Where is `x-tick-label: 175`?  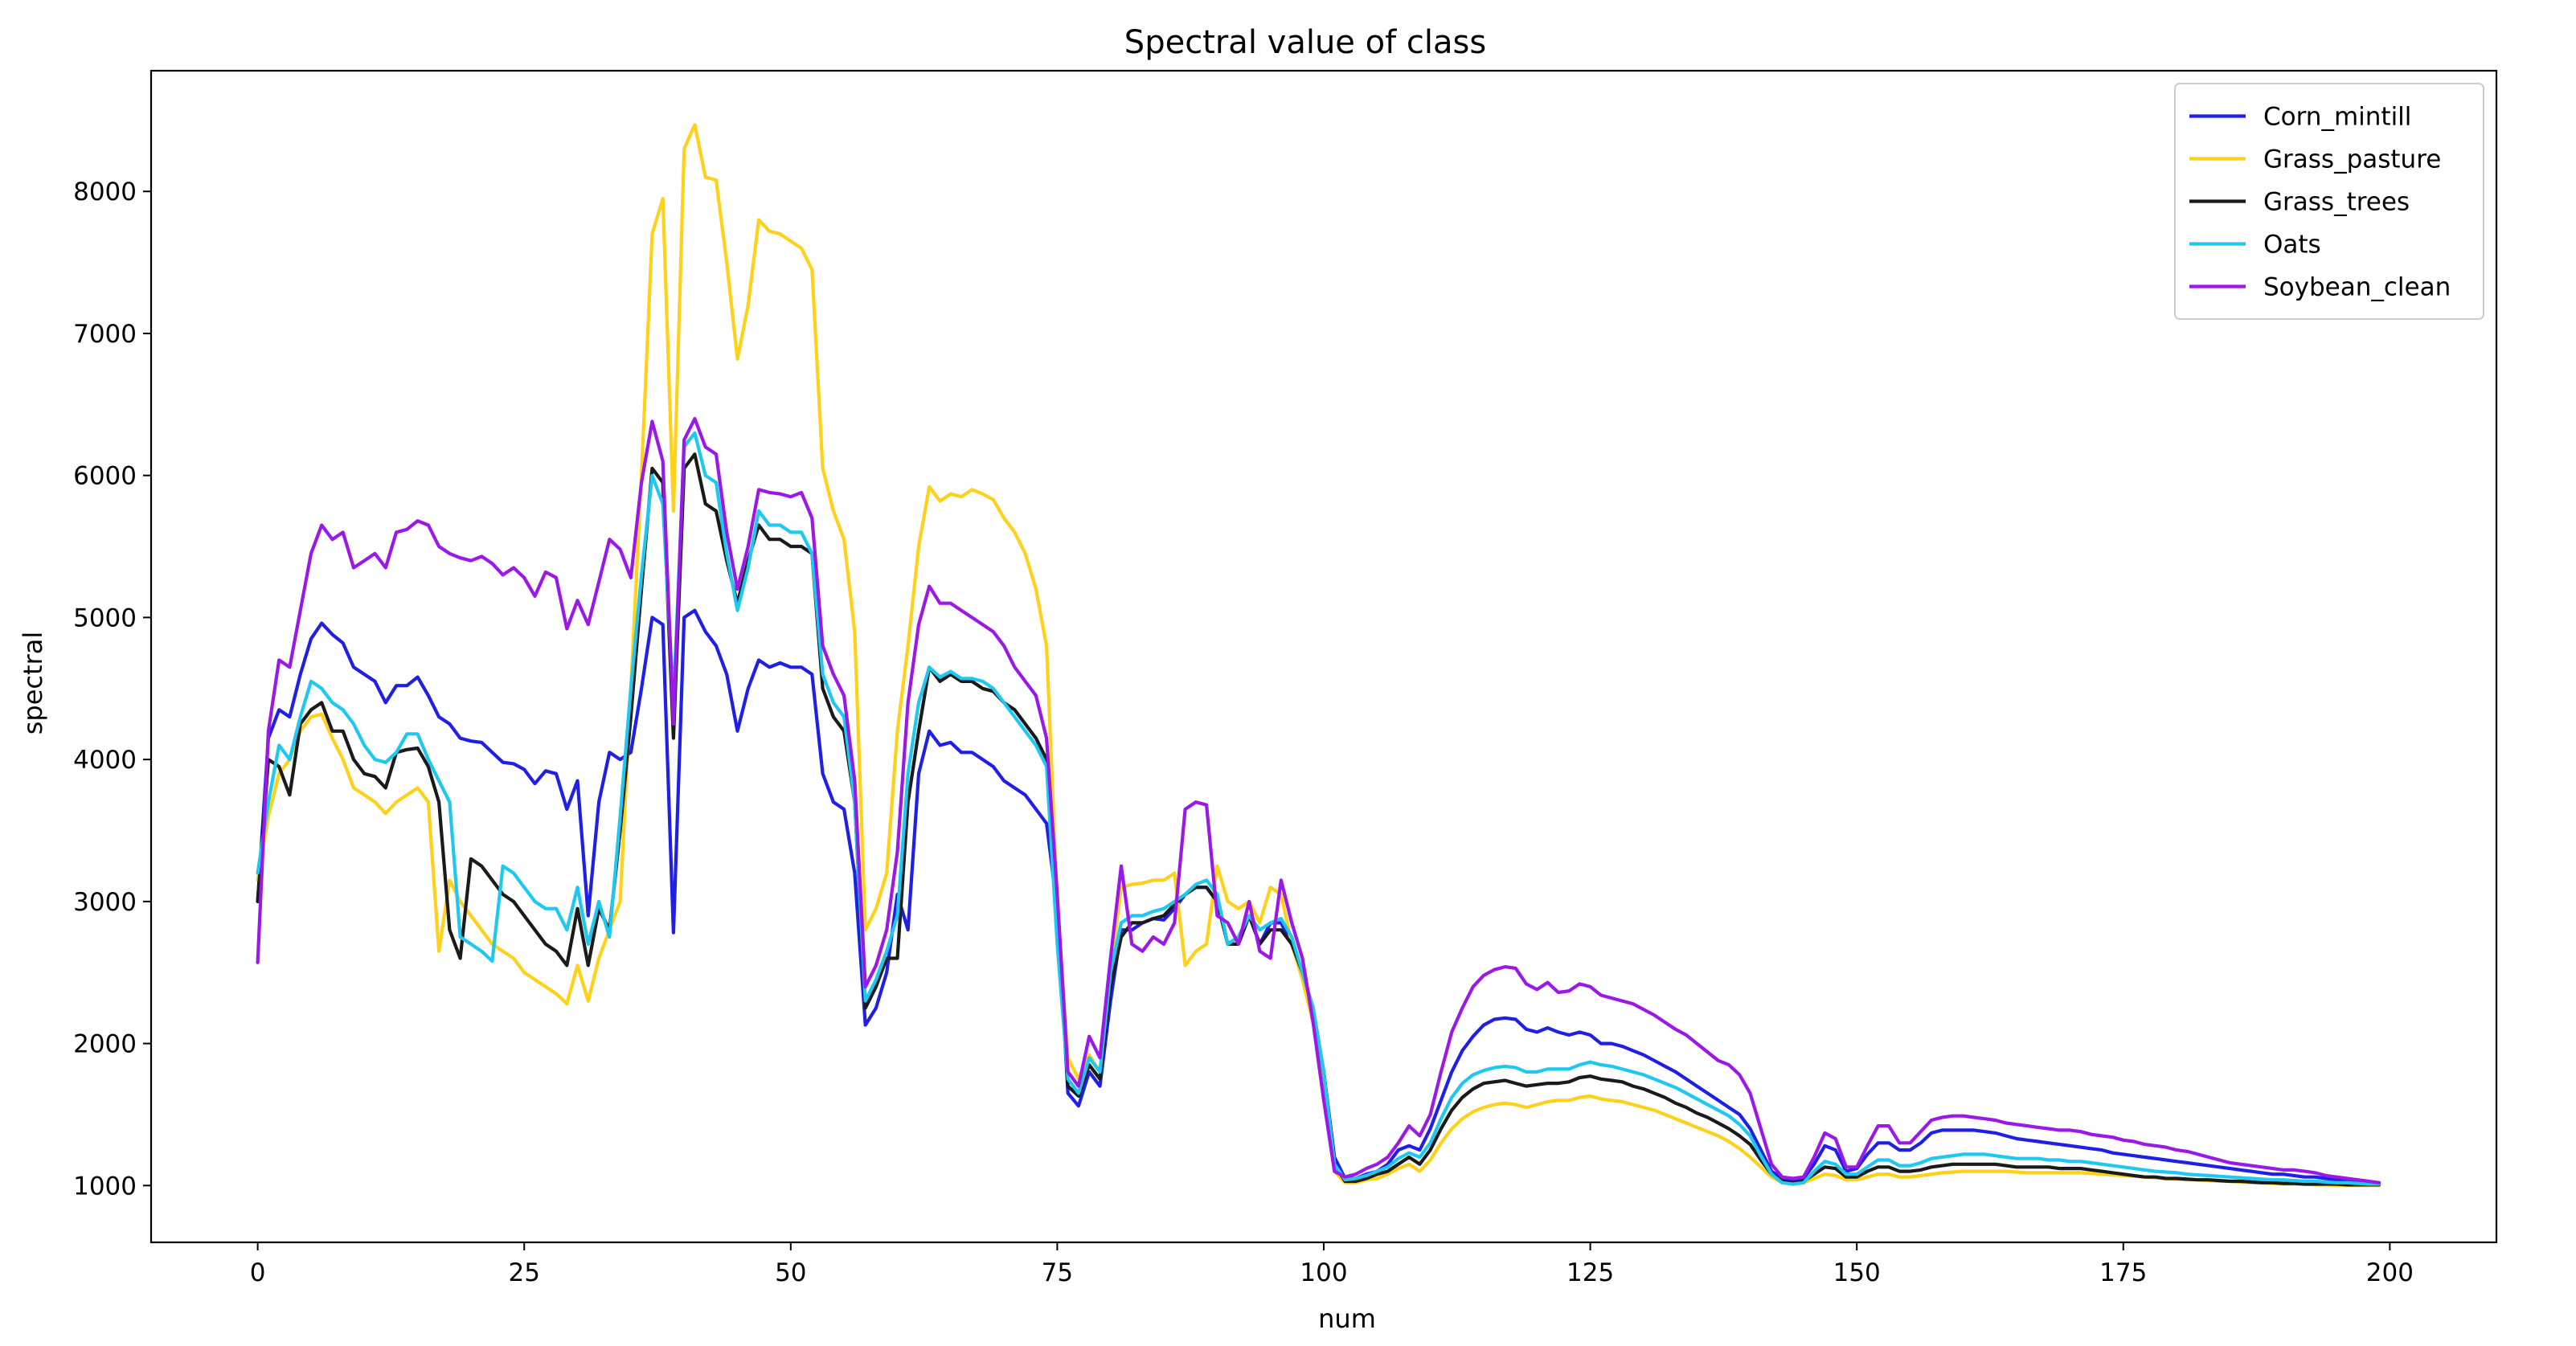 x-tick-label: 175 is located at coordinates (2123, 1272).